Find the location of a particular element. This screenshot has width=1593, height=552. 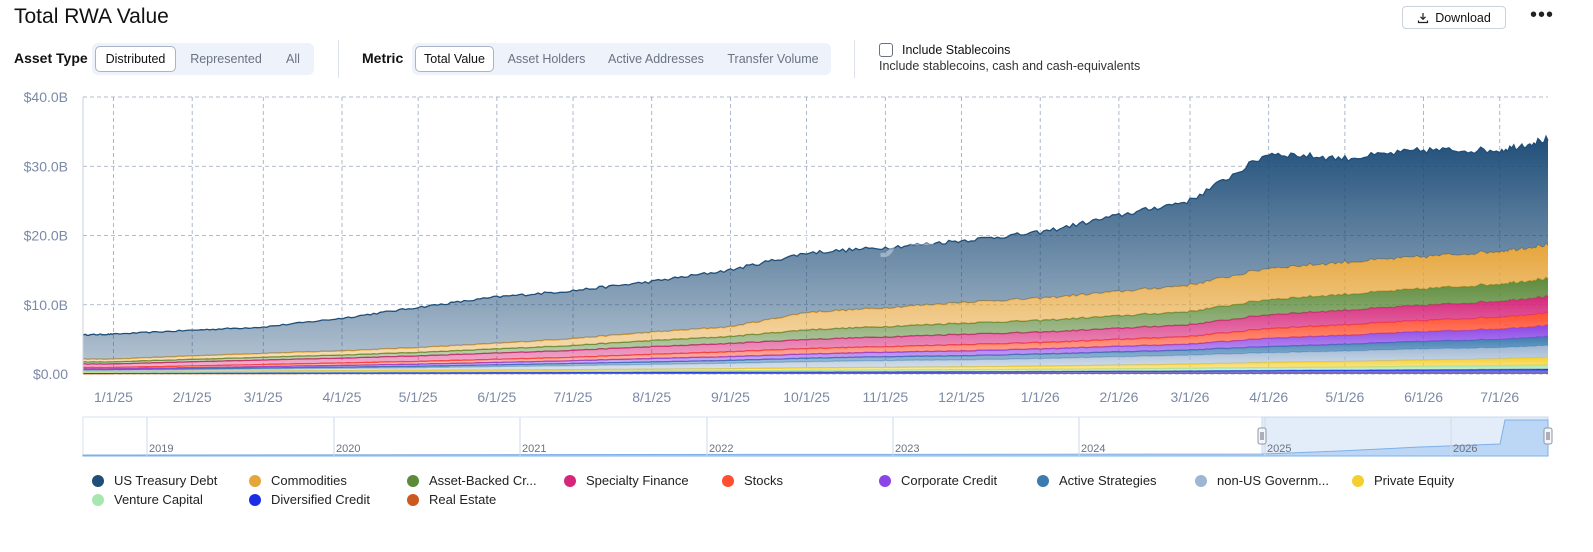

x-tick-label: 12/1/25 is located at coordinates (961, 397).